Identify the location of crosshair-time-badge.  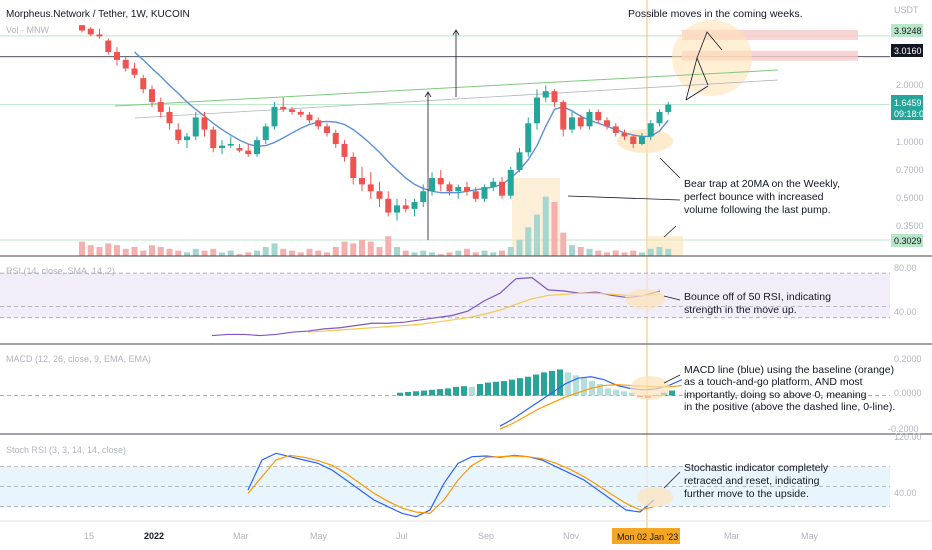
(646, 536).